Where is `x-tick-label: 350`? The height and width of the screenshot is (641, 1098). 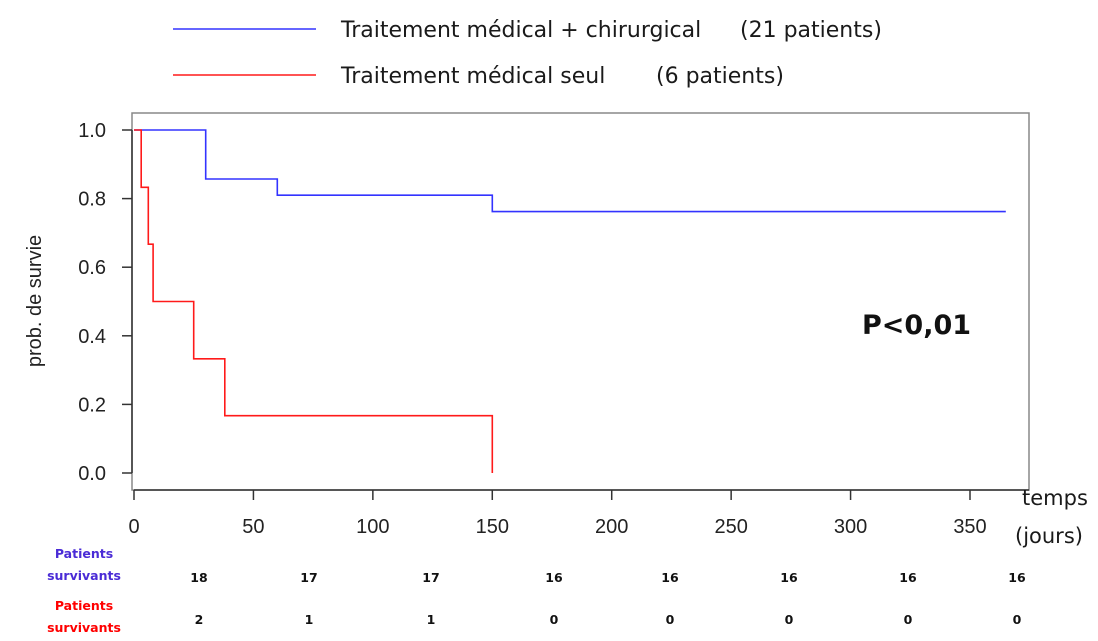 x-tick-label: 350 is located at coordinates (969, 527).